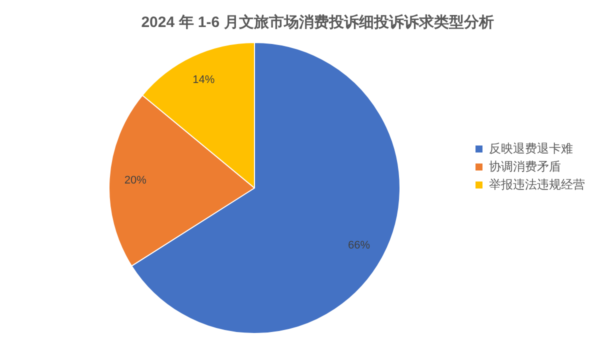  Describe the element at coordinates (203, 80) in the screenshot. I see `data-label: 14%` at that location.